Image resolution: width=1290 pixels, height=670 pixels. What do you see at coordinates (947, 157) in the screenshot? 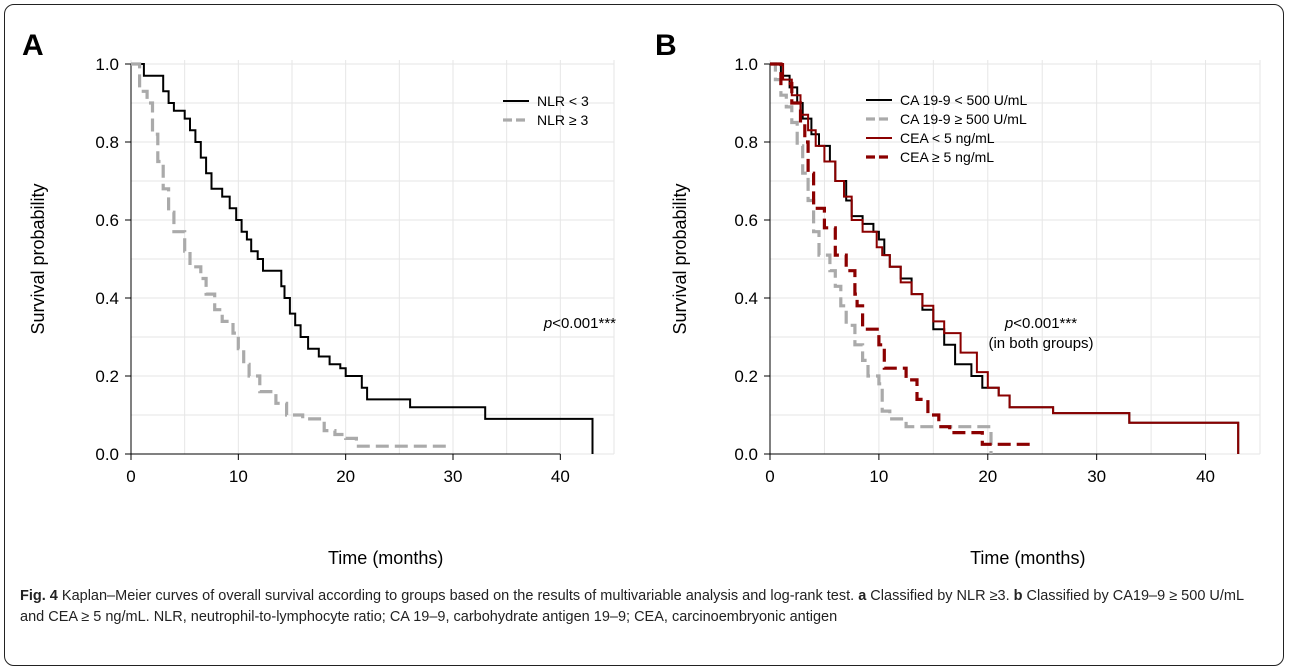
I see `legend-entry-label: CEA ≥ 5 ng/mL` at bounding box center [947, 157].